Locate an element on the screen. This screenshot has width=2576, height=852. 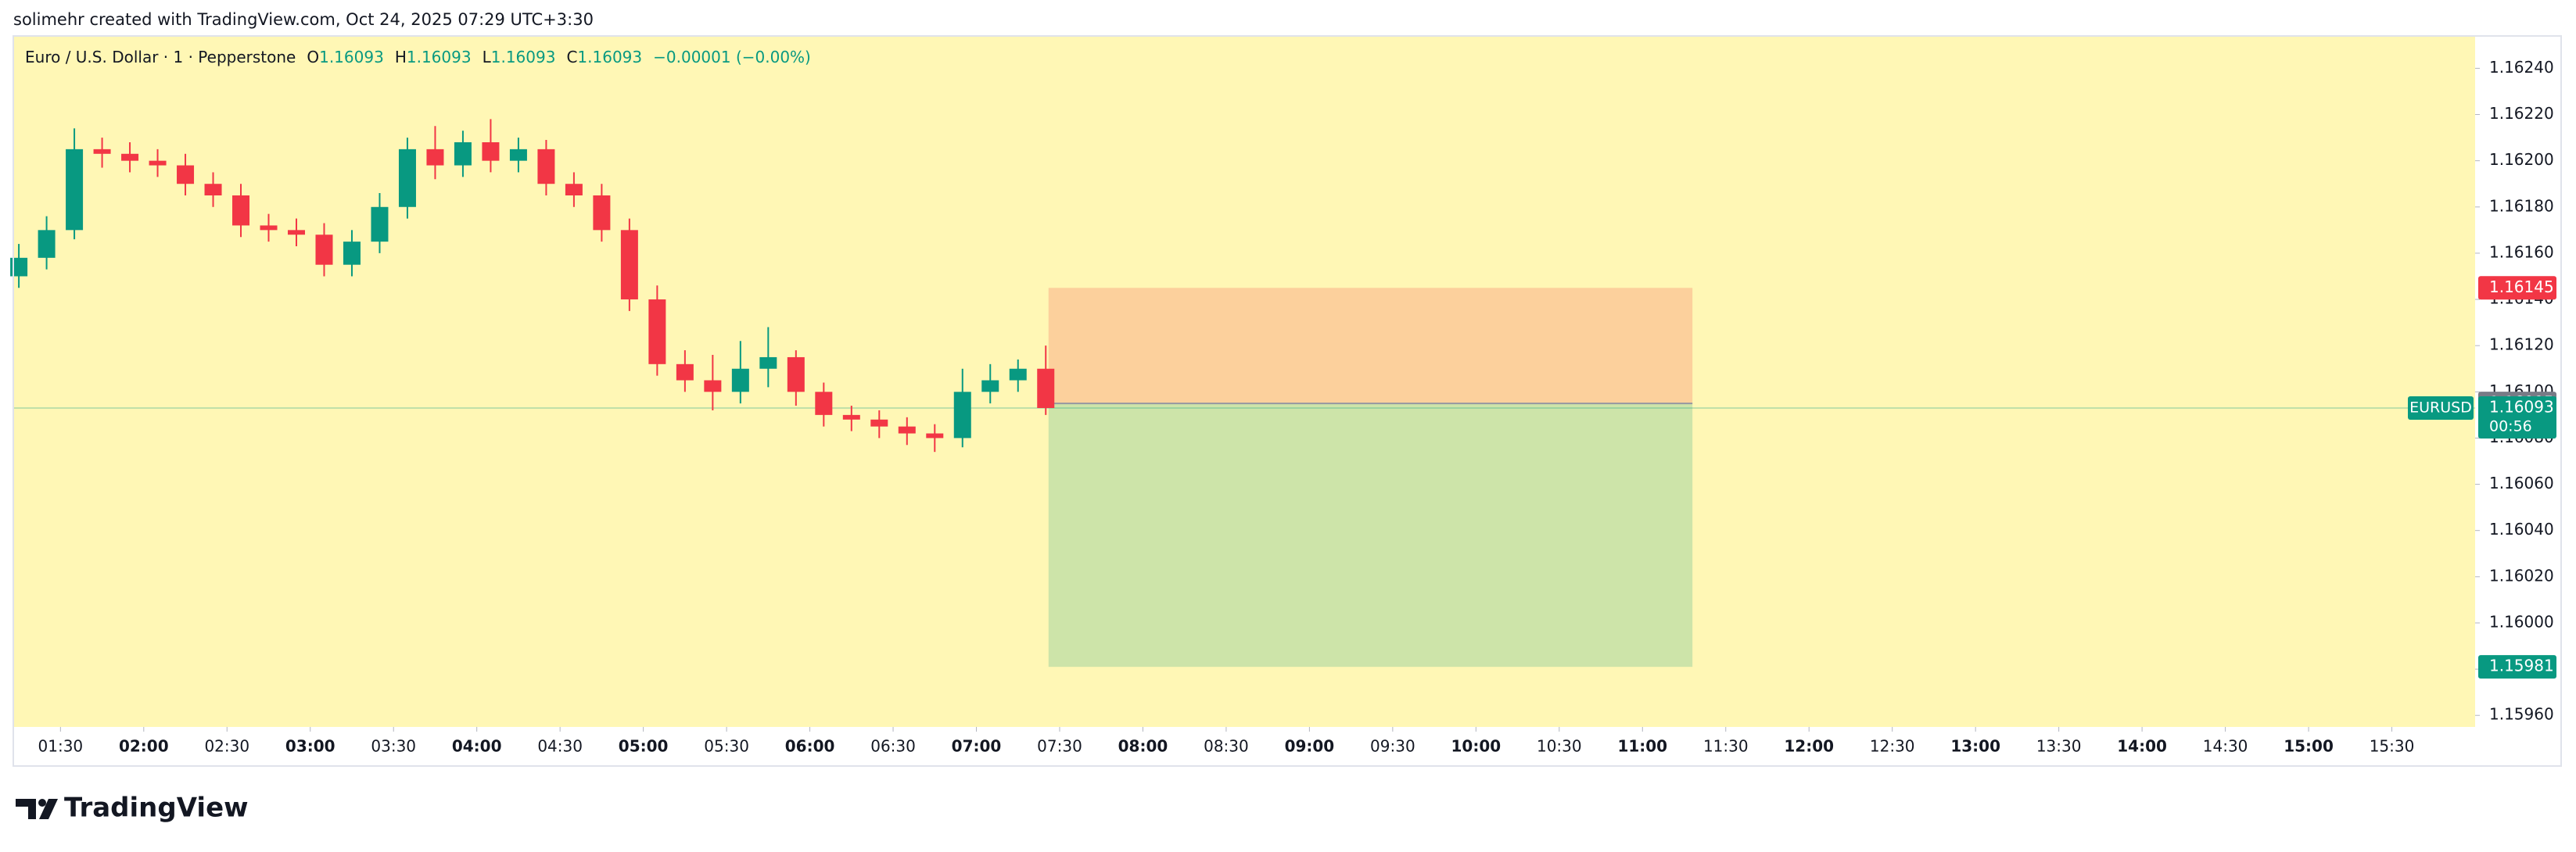
x-tick-label: 02:00 is located at coordinates (144, 746).